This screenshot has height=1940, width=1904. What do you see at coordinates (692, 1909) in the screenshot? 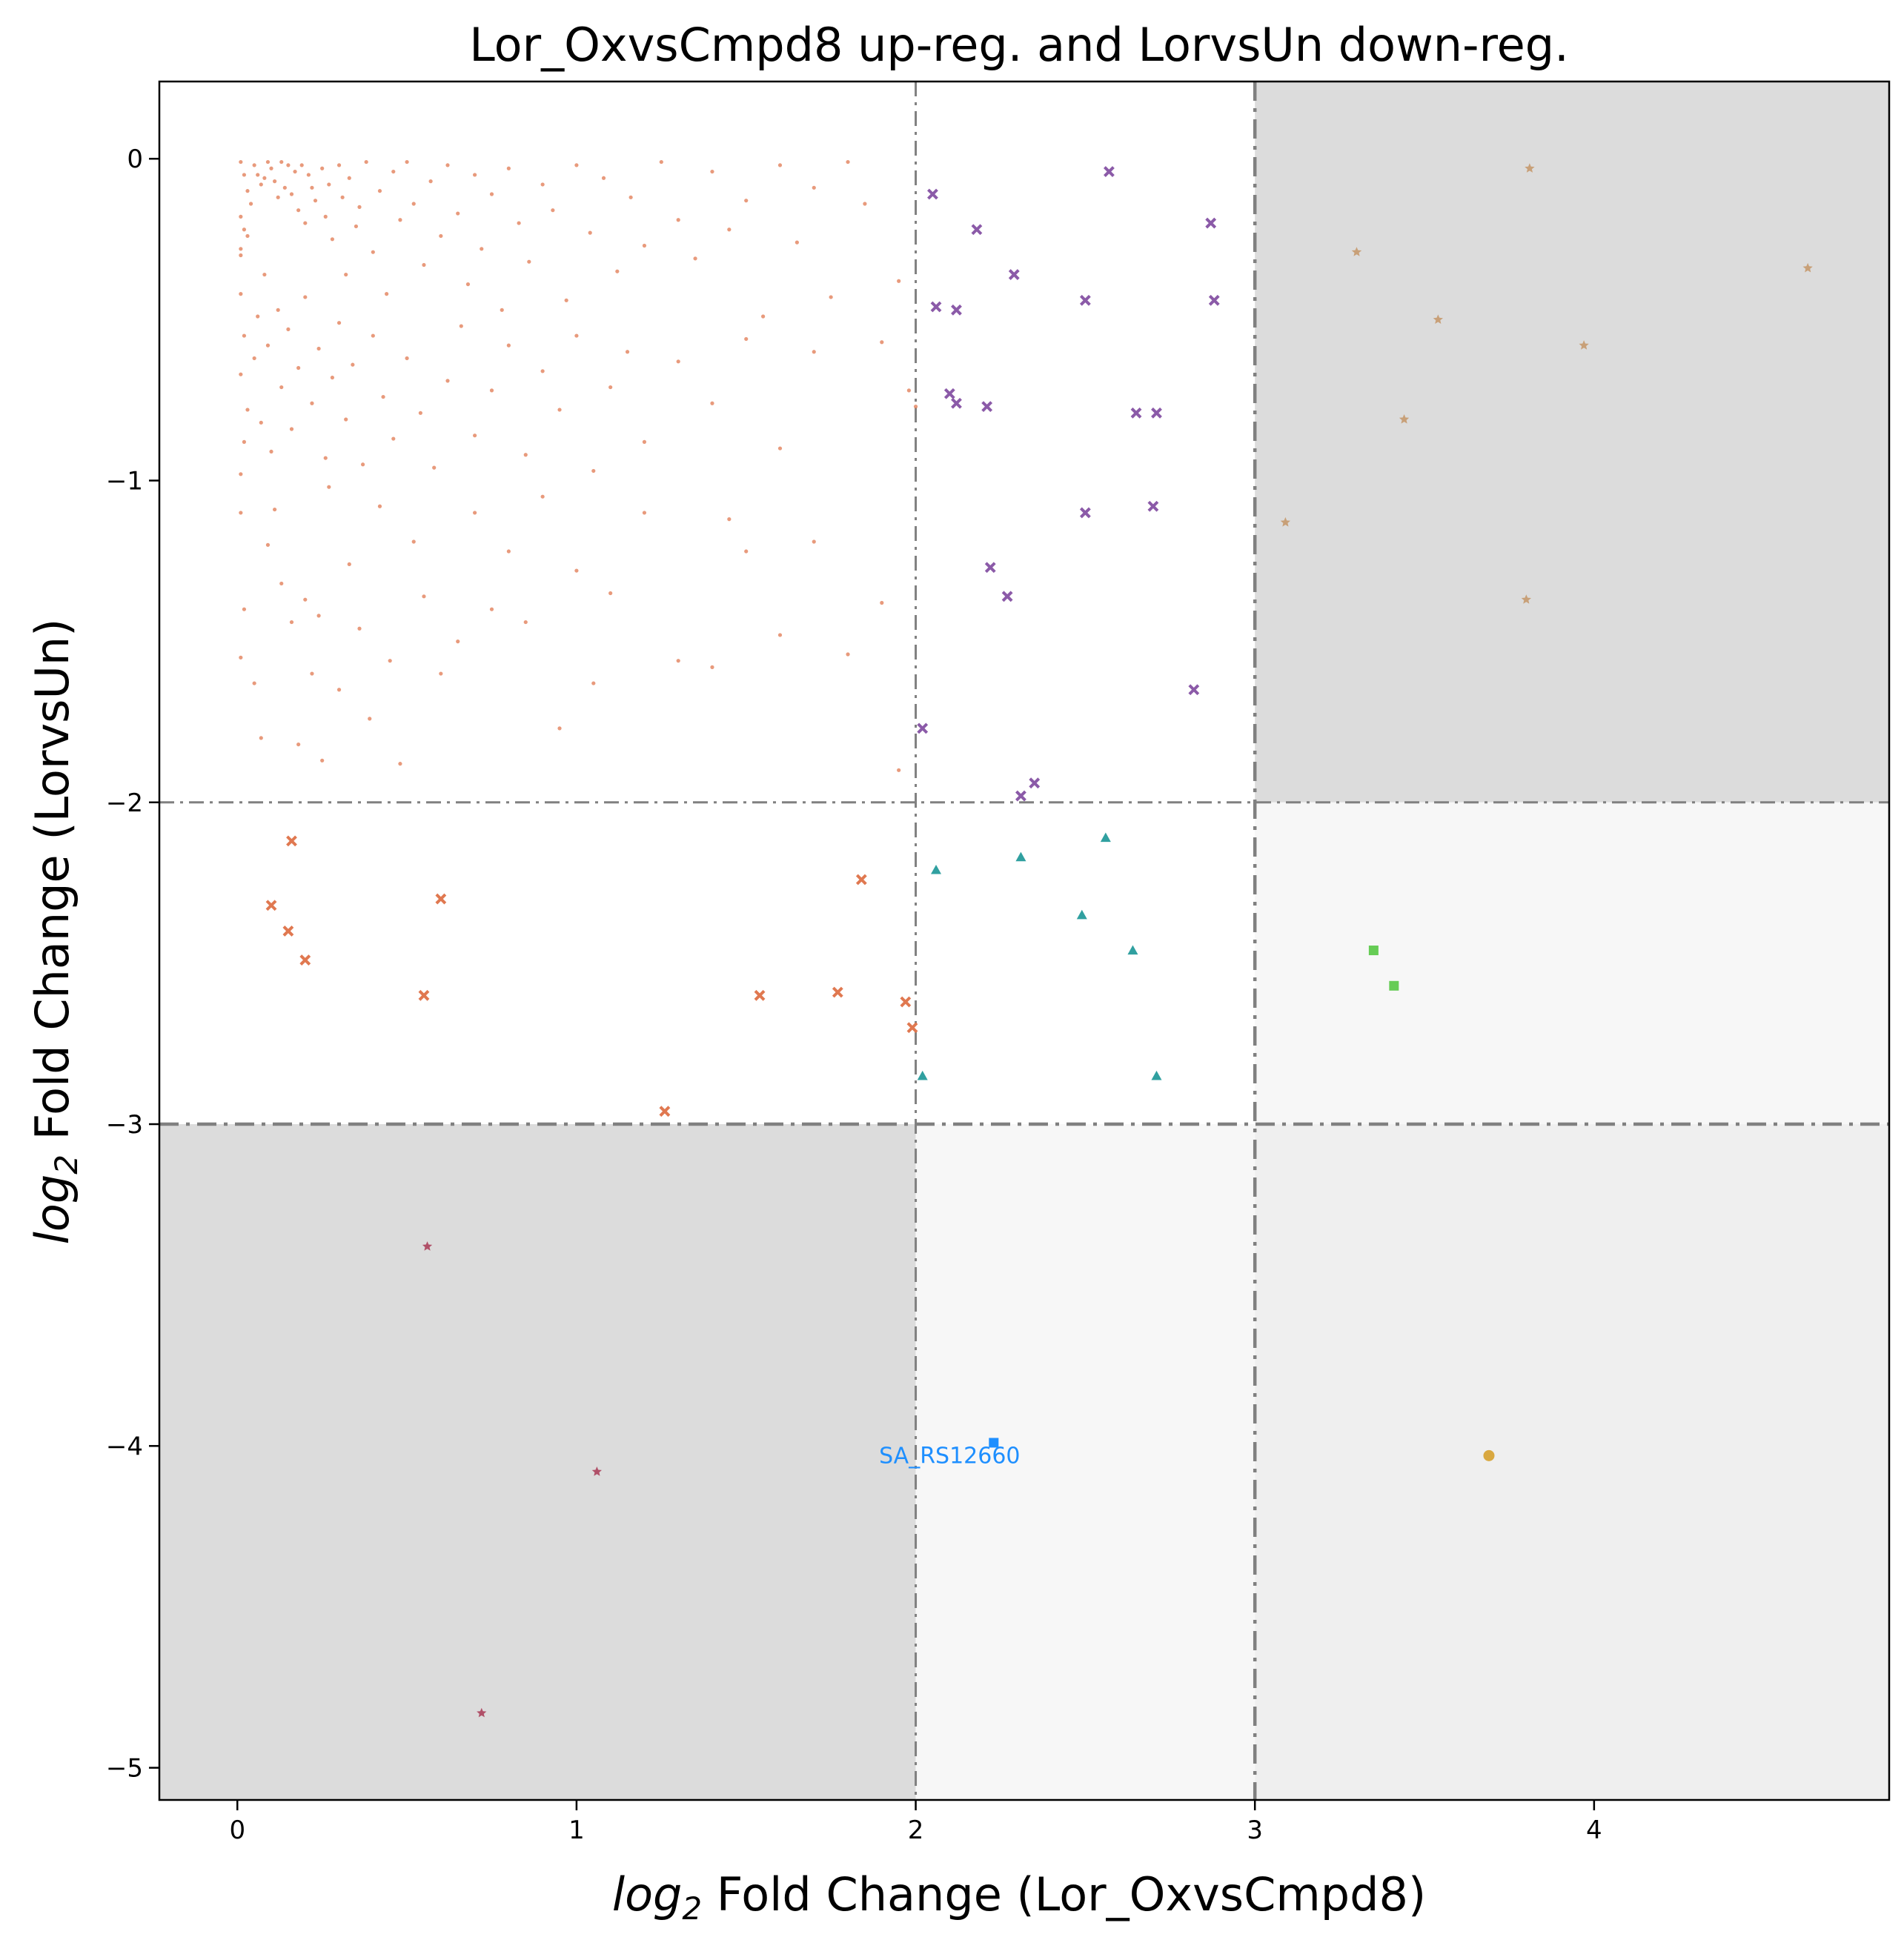
I see `x-axis-label-subscript: 2` at bounding box center [692, 1909].